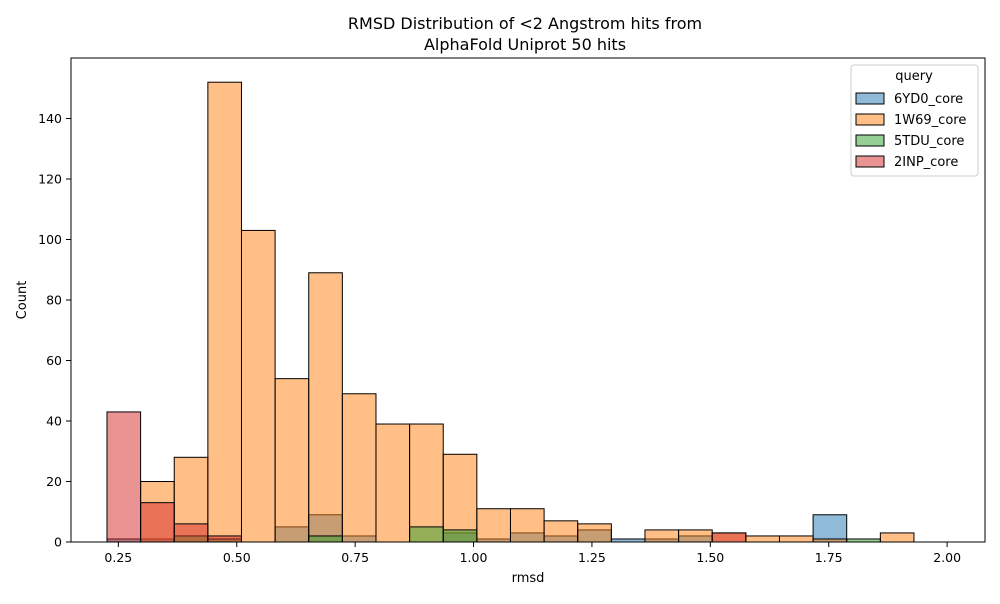 The width and height of the screenshot is (1000, 604). What do you see at coordinates (50, 118) in the screenshot?
I see `y-tick-label: 140` at bounding box center [50, 118].